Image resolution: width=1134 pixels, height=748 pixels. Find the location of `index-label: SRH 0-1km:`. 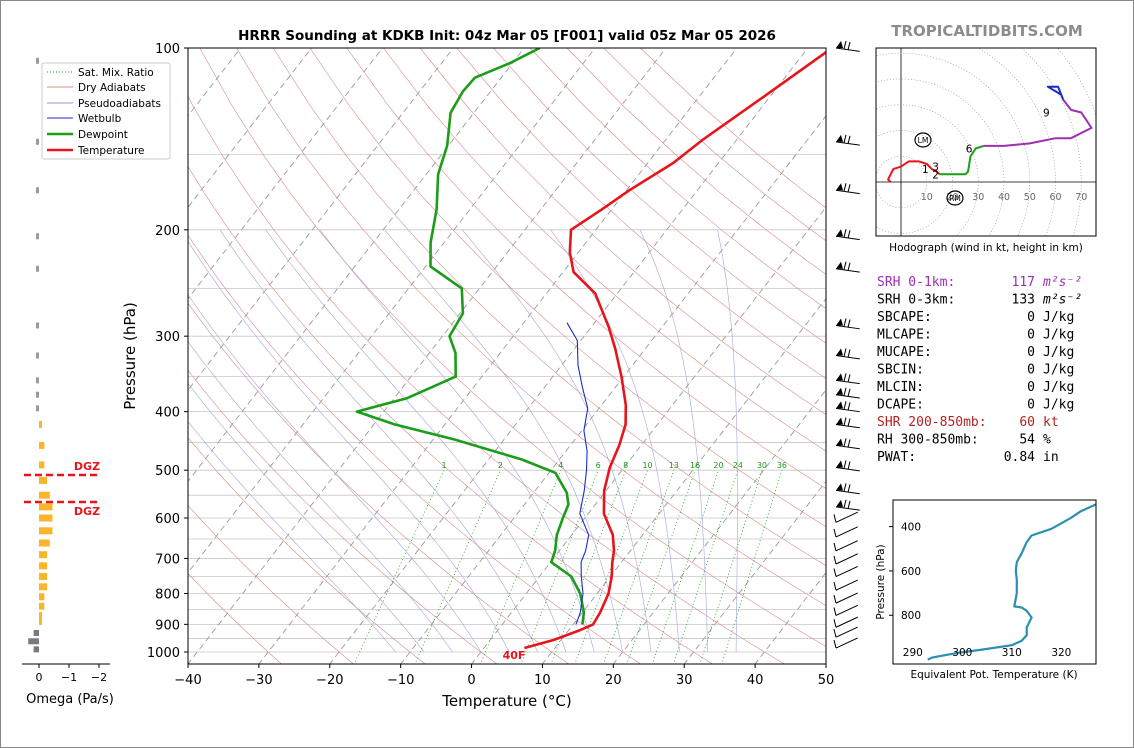

index-label: SRH 0-1km: is located at coordinates (916, 282).